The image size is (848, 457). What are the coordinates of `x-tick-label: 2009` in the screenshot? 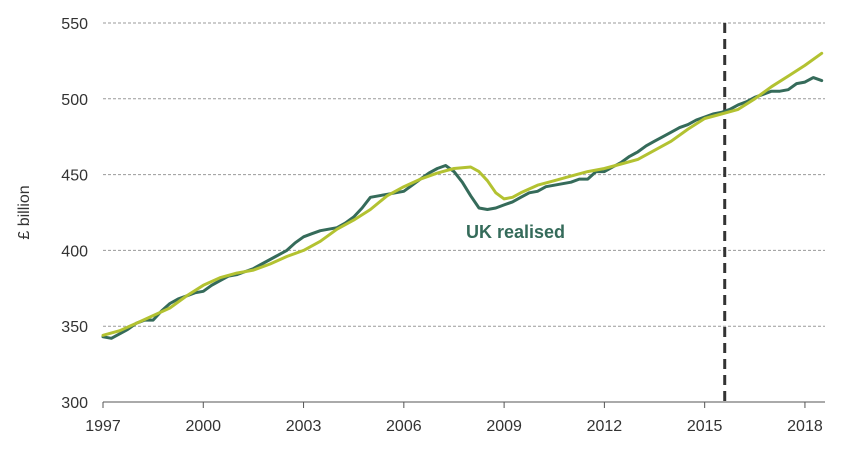 It's located at (504, 426).